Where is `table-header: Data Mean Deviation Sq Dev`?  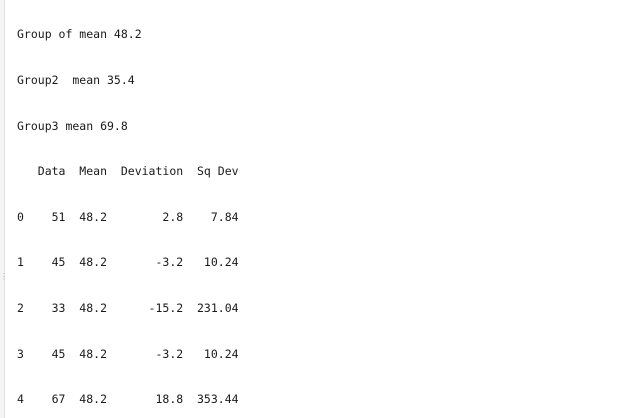 table-header: Data Mean Deviation Sq Dev is located at coordinates (128, 171).